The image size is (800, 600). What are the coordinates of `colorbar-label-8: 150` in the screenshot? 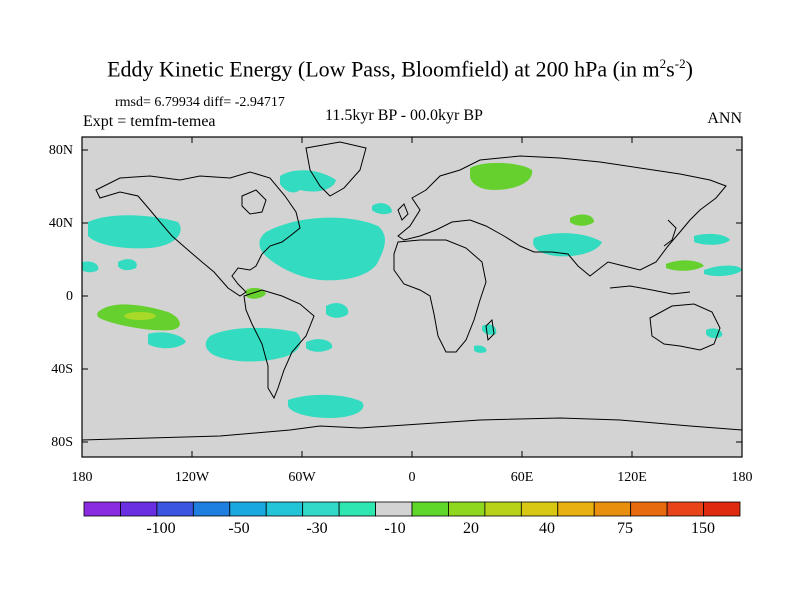 It's located at (703, 528).